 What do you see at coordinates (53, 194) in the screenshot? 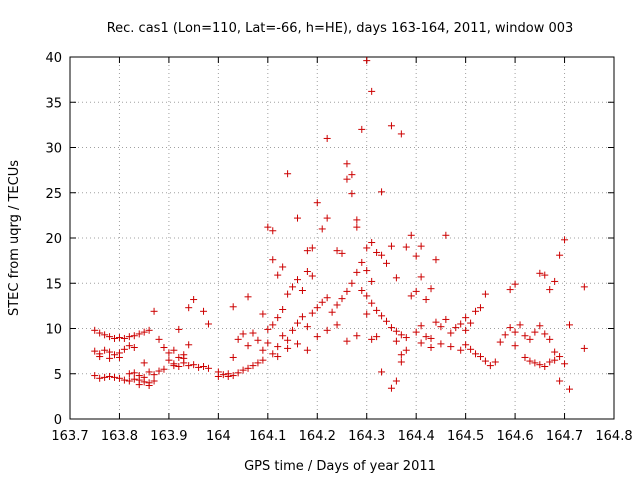
I see `y-tick-label: 25` at bounding box center [53, 194].